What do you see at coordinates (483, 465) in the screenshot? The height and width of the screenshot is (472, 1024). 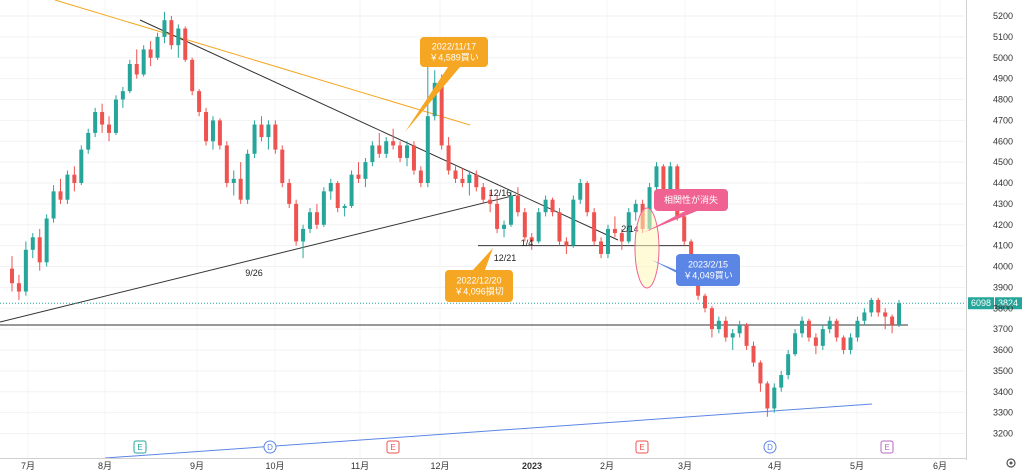 I see `x-axis: 7月 8月 9月 10月 11月 12月 2023 2月 3月 4月 5月 6月` at bounding box center [483, 465].